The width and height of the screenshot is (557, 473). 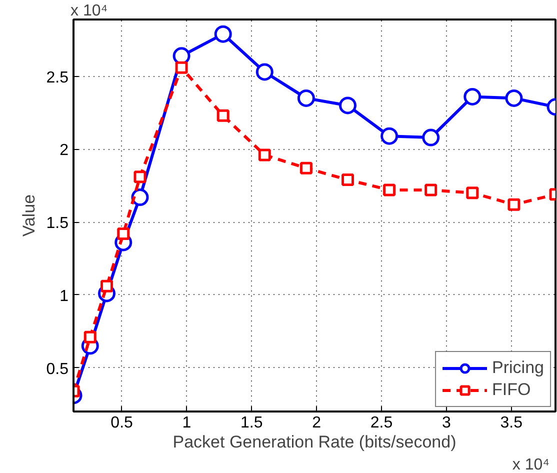 I want to click on x-tick-label: 3.5, so click(x=511, y=423).